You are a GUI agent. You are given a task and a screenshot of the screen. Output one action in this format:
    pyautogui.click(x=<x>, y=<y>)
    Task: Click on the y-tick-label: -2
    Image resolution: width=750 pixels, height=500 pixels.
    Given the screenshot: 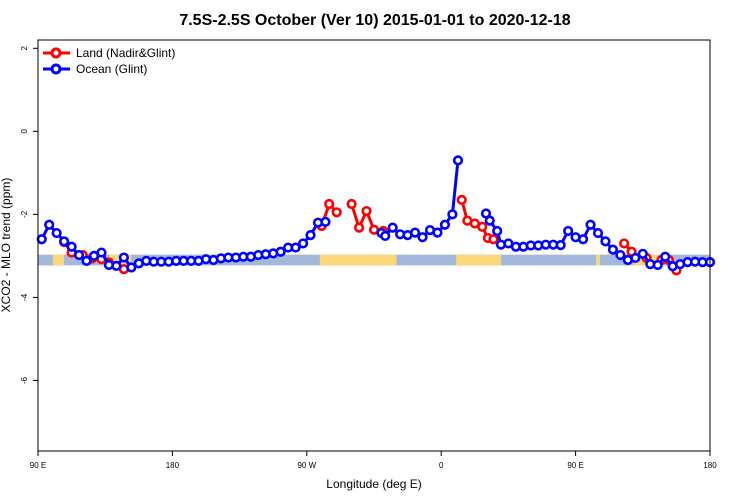 What is the action you would take?
    pyautogui.click(x=24, y=214)
    